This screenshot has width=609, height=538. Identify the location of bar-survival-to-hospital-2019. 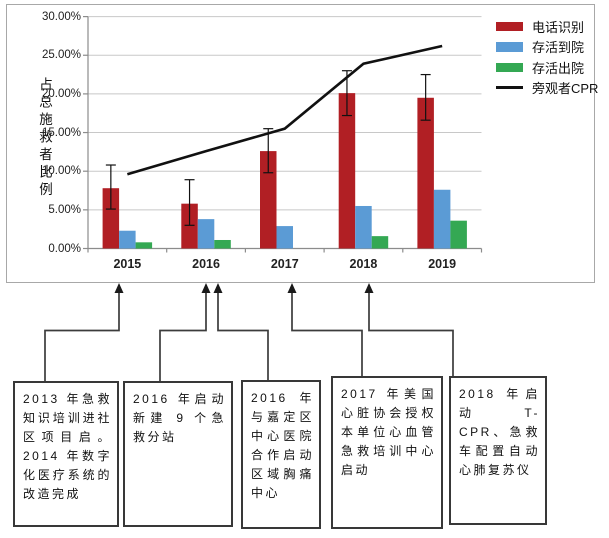
(442, 219).